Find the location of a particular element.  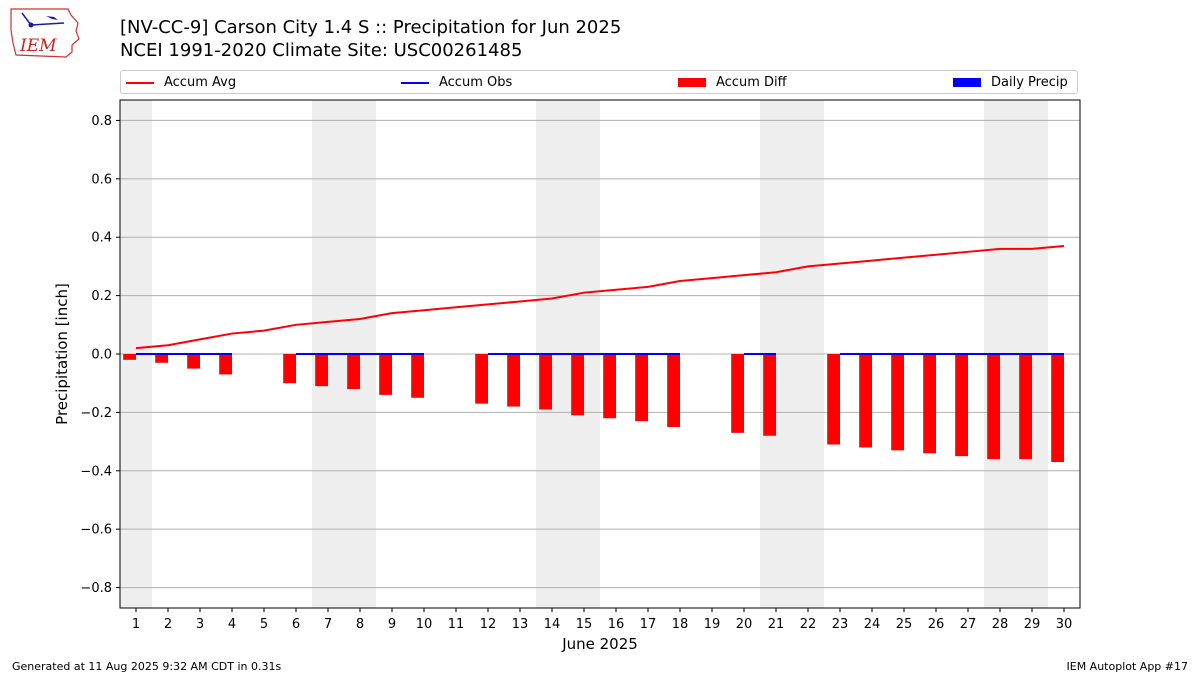

legend-item-accum-avg: Accum Avg is located at coordinates (181, 83).